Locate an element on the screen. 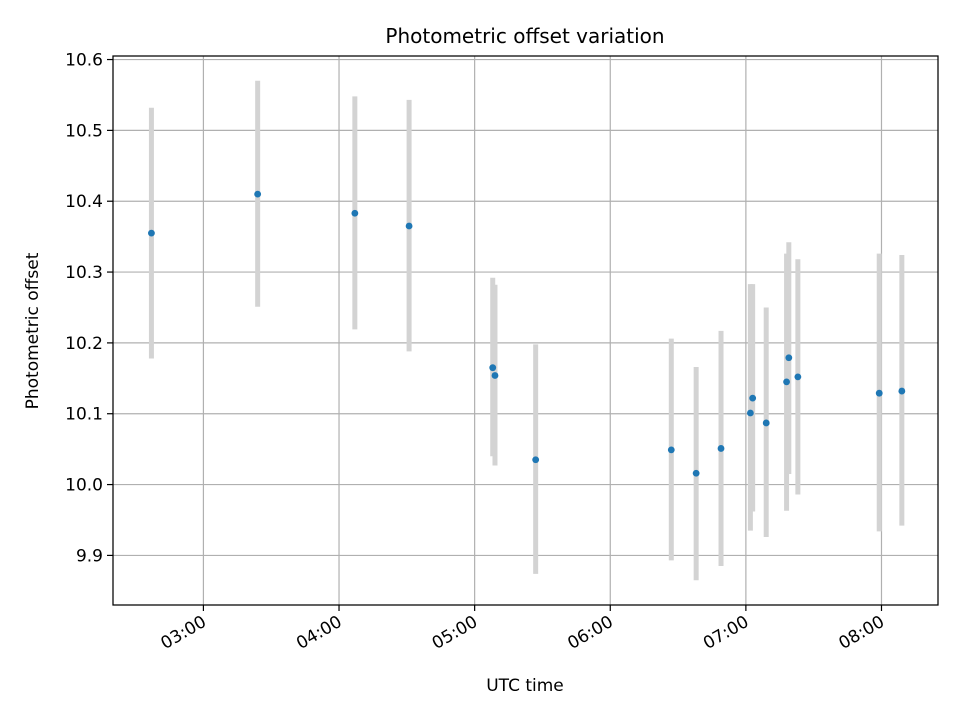 The height and width of the screenshot is (720, 960). y-axis-label: Photometric offset is located at coordinates (33, 330).